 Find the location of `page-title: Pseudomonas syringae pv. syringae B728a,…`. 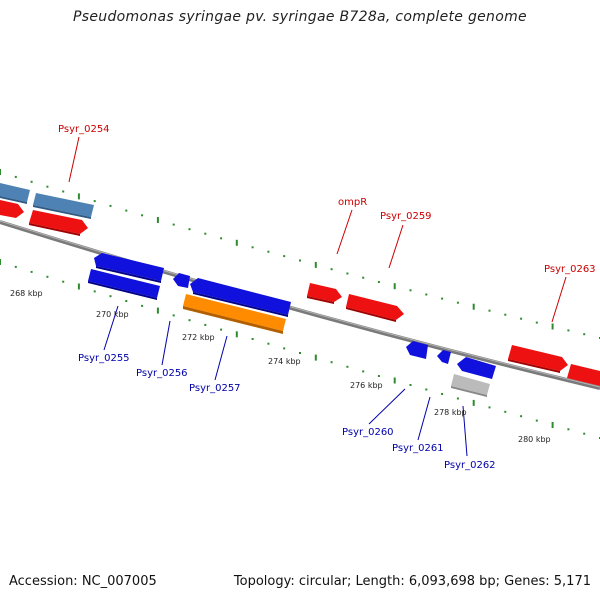

page-title: Pseudomonas syringae pv. syringae B728a,… is located at coordinates (300, 17).